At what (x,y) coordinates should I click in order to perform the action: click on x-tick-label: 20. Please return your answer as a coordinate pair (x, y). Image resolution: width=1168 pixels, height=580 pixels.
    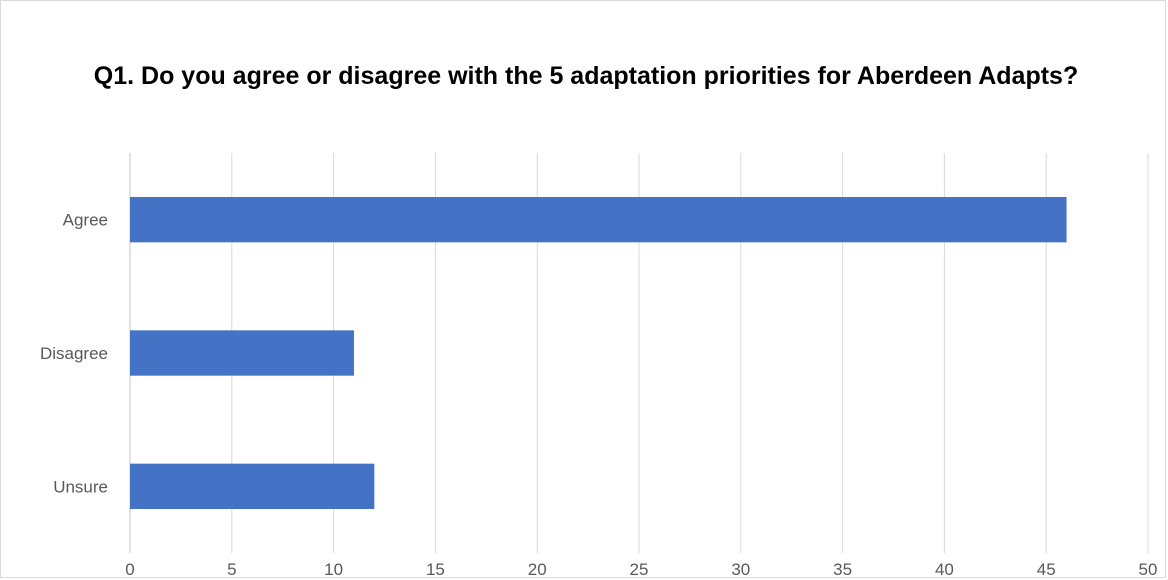
    Looking at the image, I should click on (537, 569).